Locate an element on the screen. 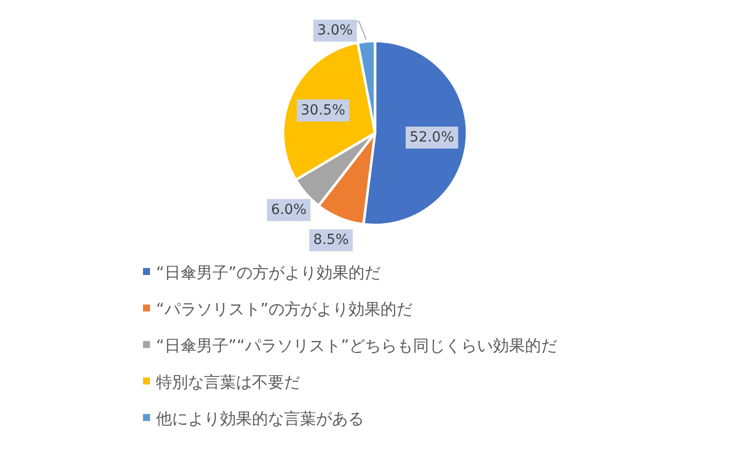  data-label: 8.5% is located at coordinates (331, 240).